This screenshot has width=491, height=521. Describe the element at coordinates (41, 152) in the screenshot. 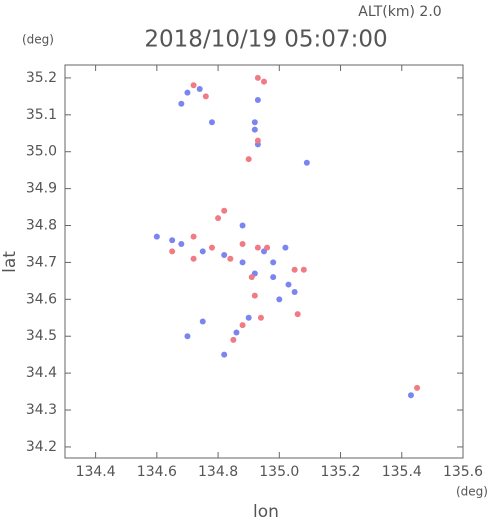

I see `y-tick-label: 35.0` at that location.